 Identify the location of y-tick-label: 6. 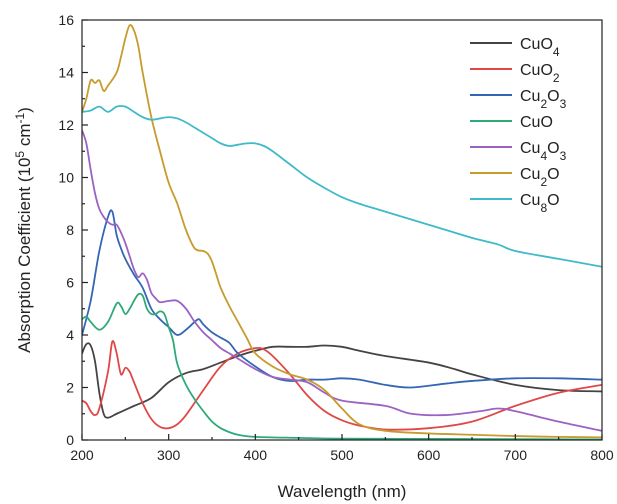
(70, 283).